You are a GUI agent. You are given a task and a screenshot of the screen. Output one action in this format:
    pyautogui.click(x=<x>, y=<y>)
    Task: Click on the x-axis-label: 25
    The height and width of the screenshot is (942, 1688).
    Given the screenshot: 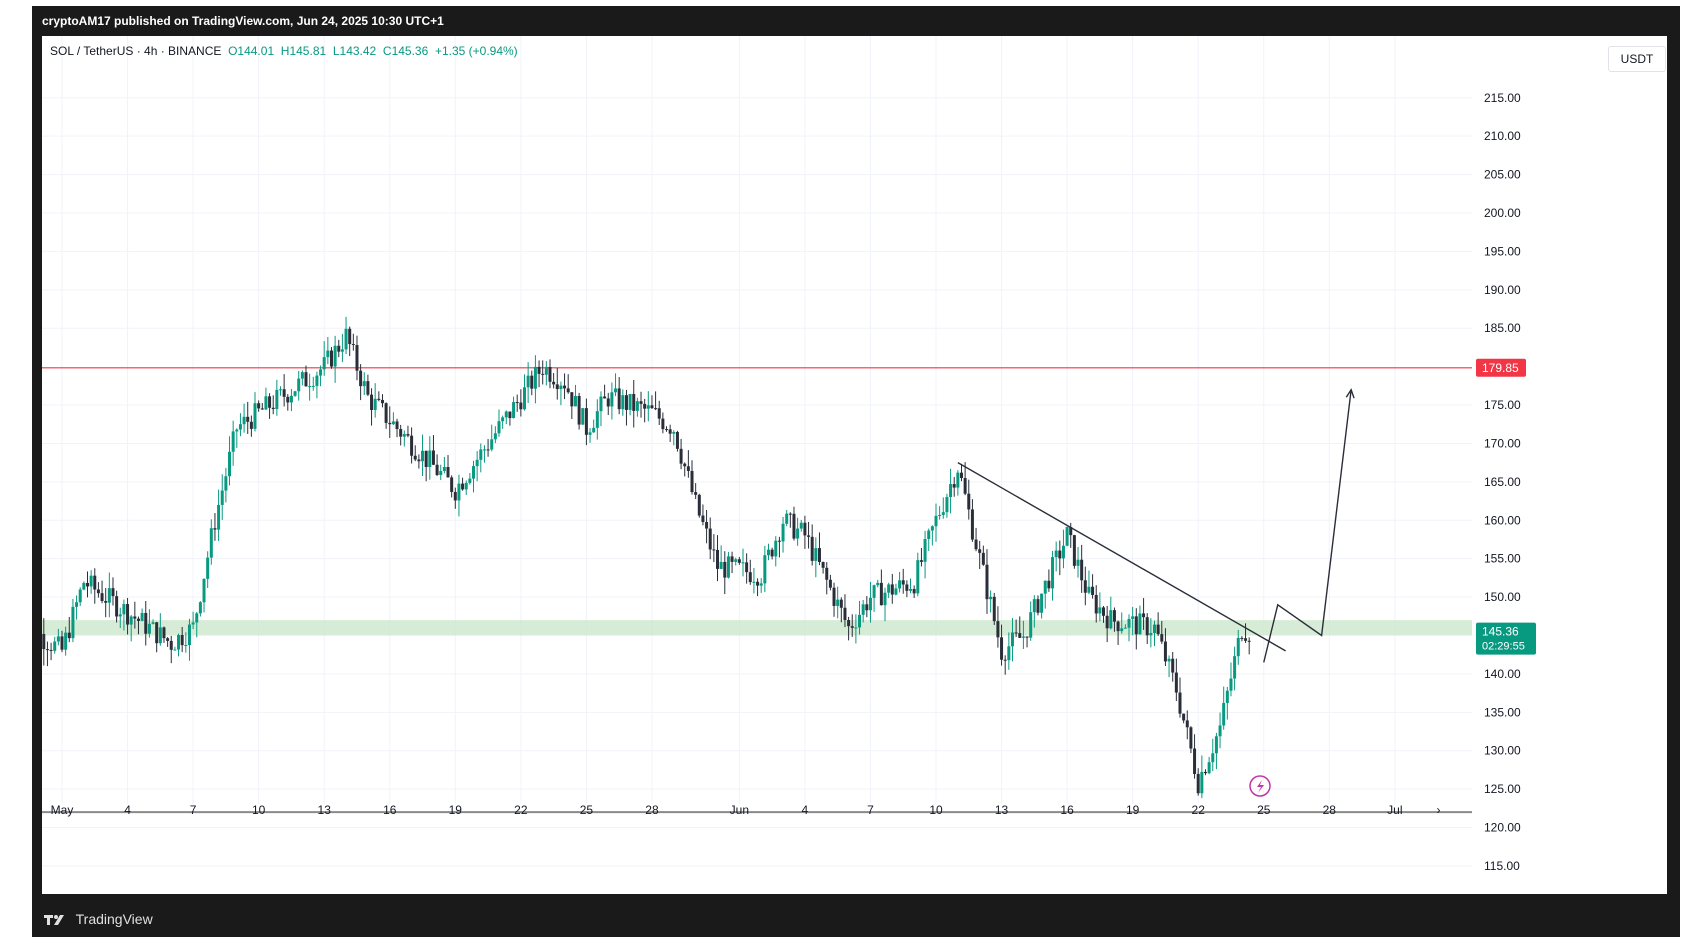 What is the action you would take?
    pyautogui.click(x=1264, y=810)
    